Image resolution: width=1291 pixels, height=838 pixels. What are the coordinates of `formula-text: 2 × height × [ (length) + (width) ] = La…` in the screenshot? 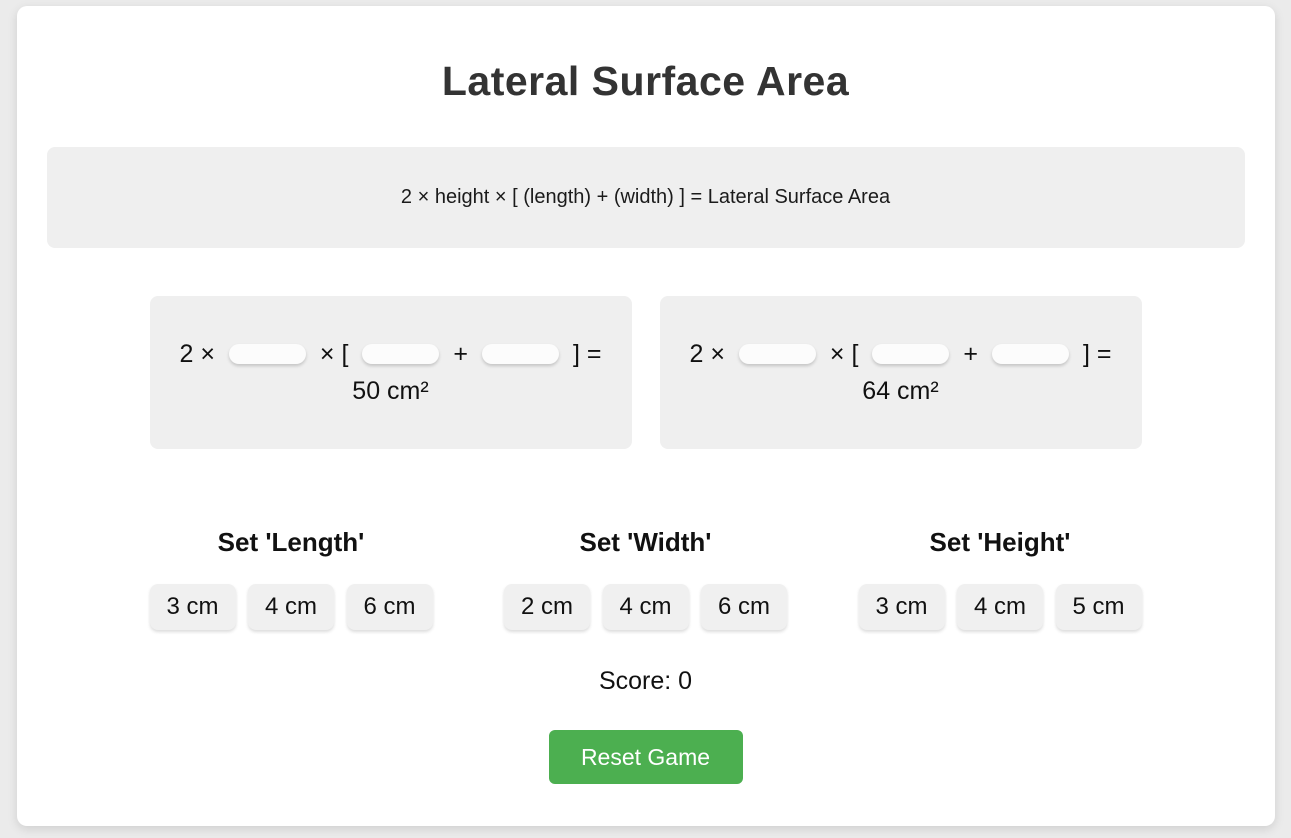 It's located at (645, 197).